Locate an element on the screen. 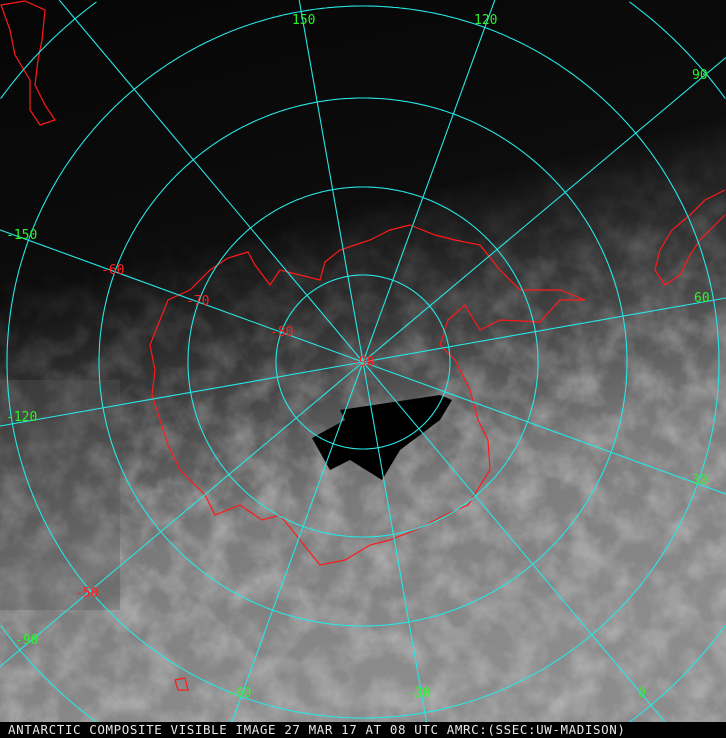  lat-label-minus60: -60 is located at coordinates (113, 270).